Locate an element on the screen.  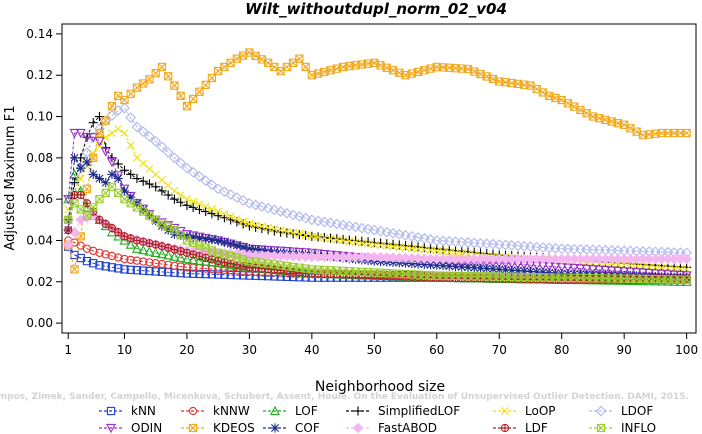
legend-label: LDF is located at coordinates (536, 427).